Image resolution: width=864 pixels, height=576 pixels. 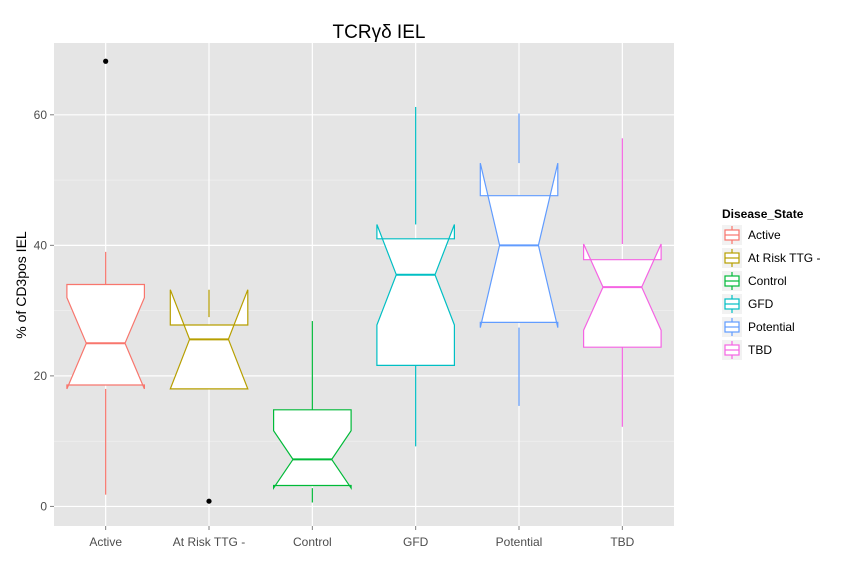 What do you see at coordinates (784, 258) in the screenshot?
I see `legend-label: At Risk TTG -` at bounding box center [784, 258].